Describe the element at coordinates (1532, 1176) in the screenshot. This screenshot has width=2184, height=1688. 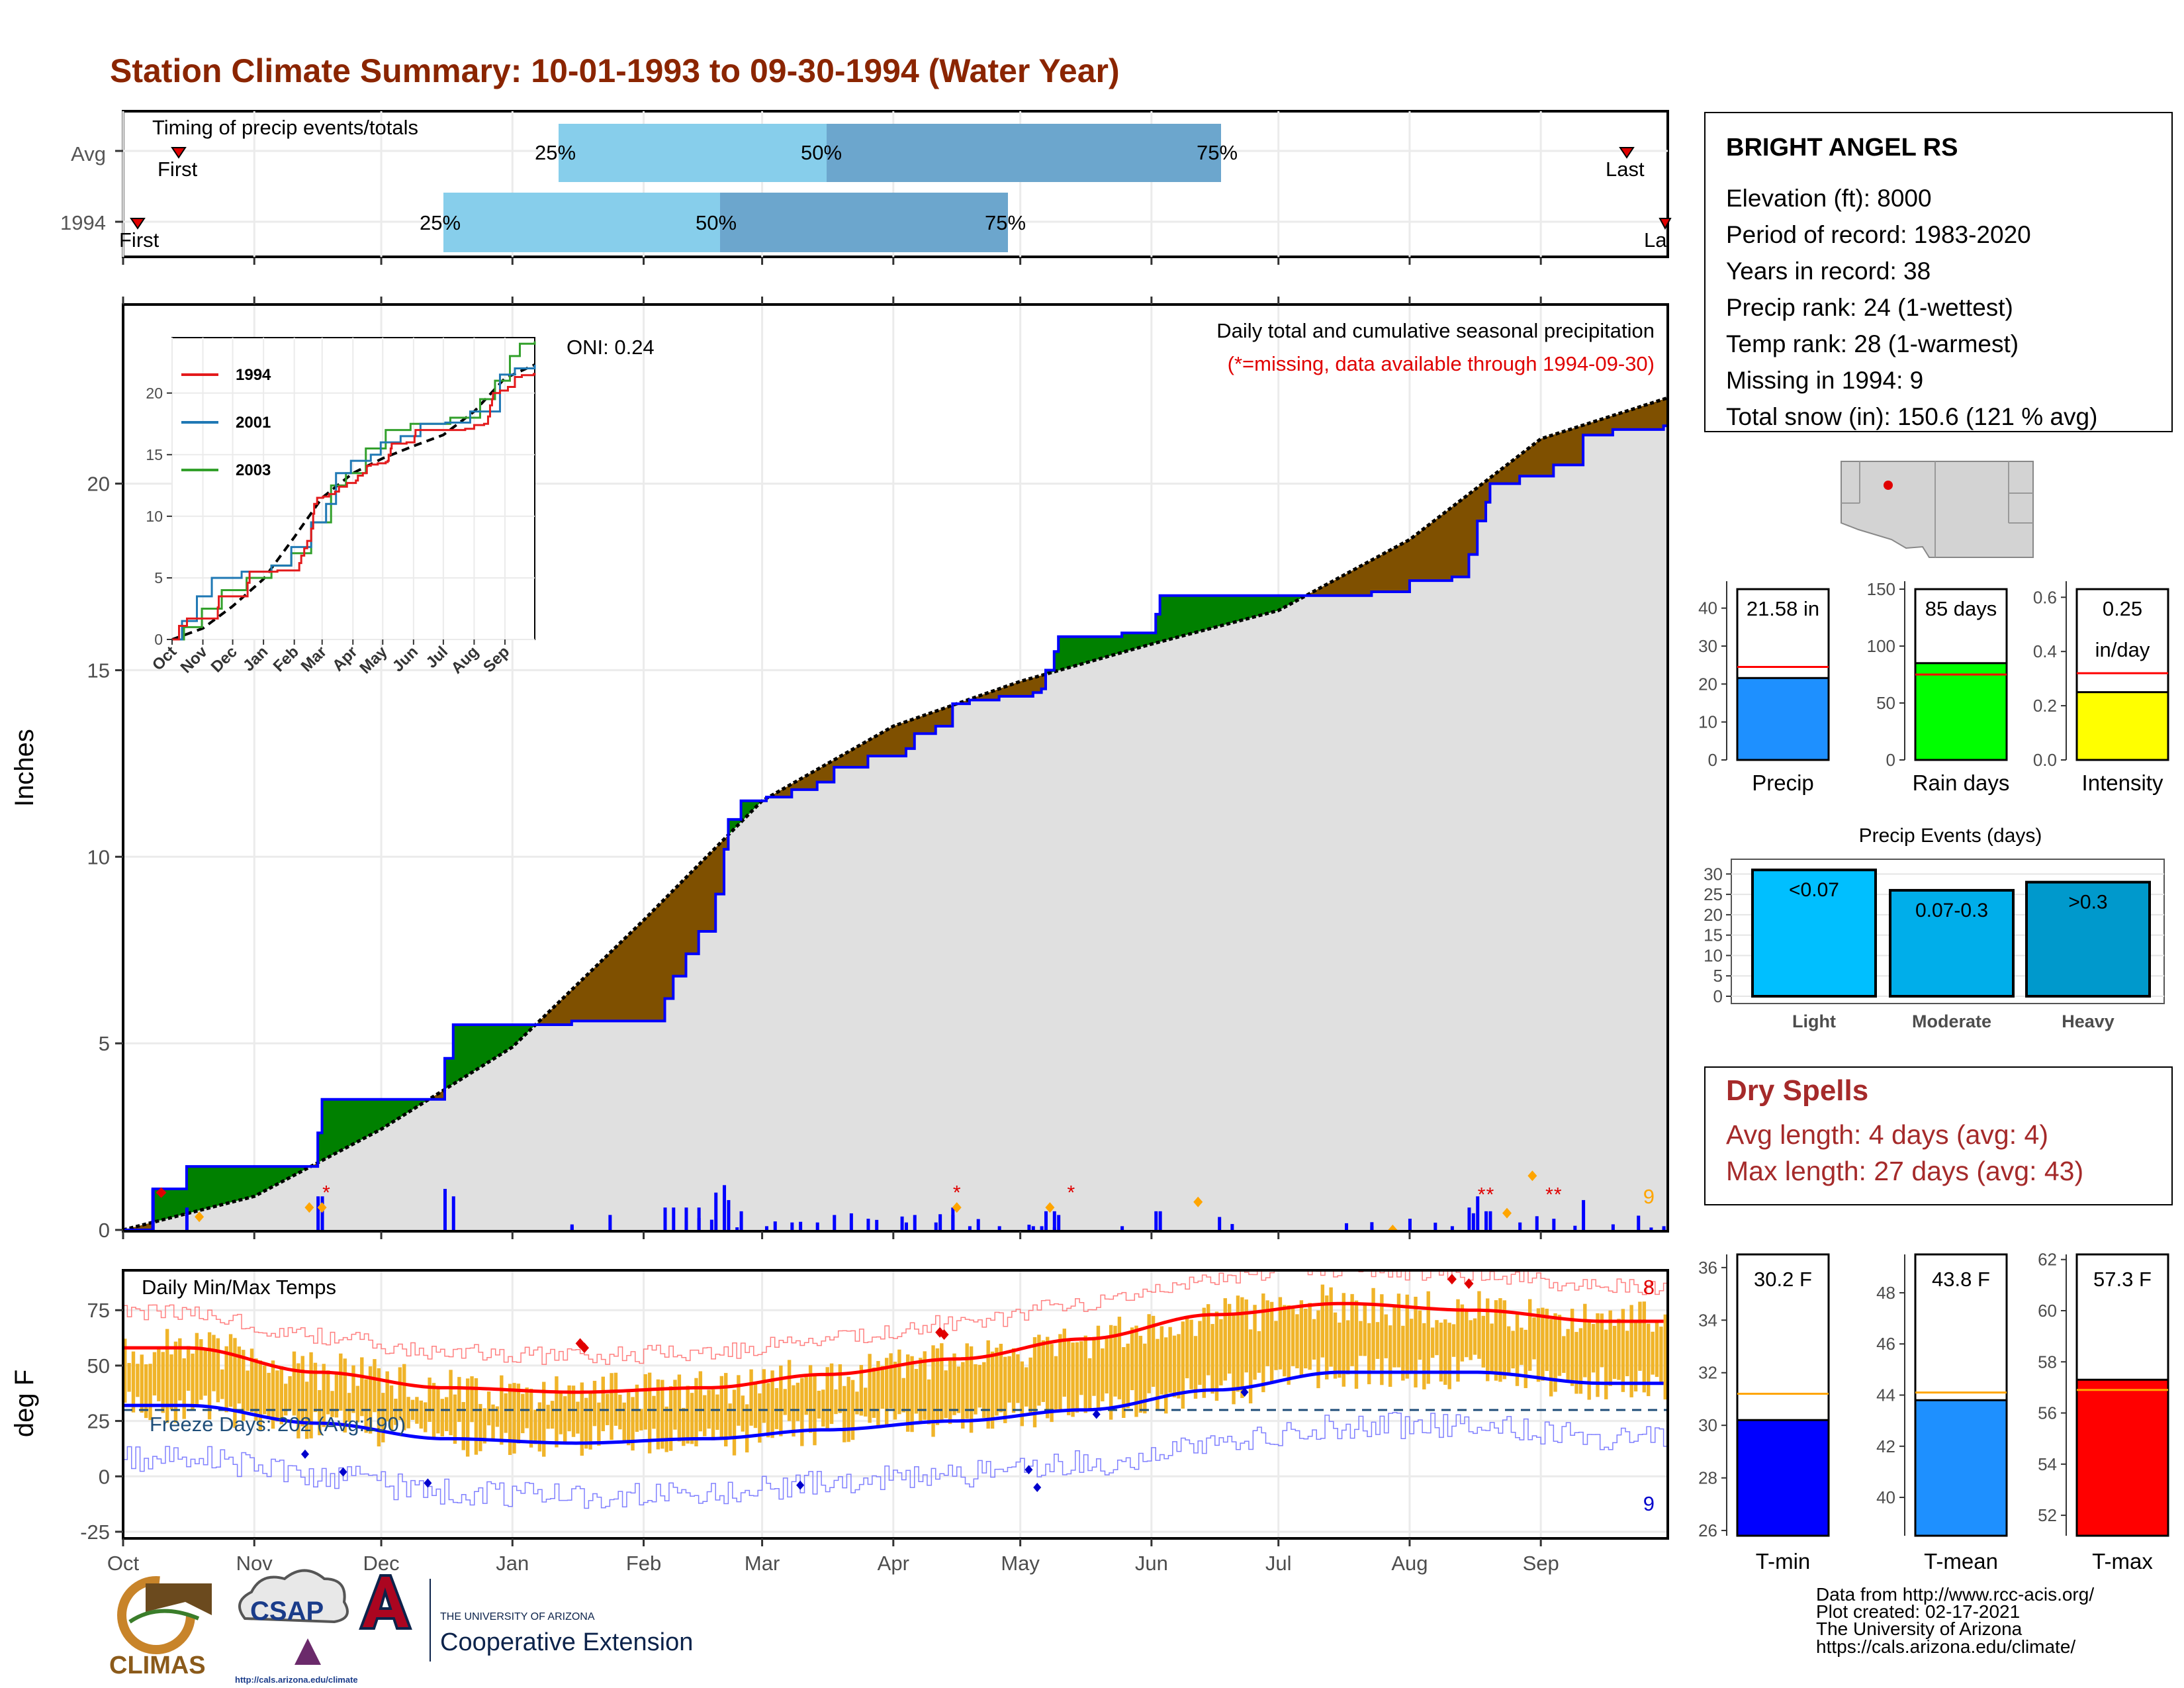
I see `snow-marker` at that location.